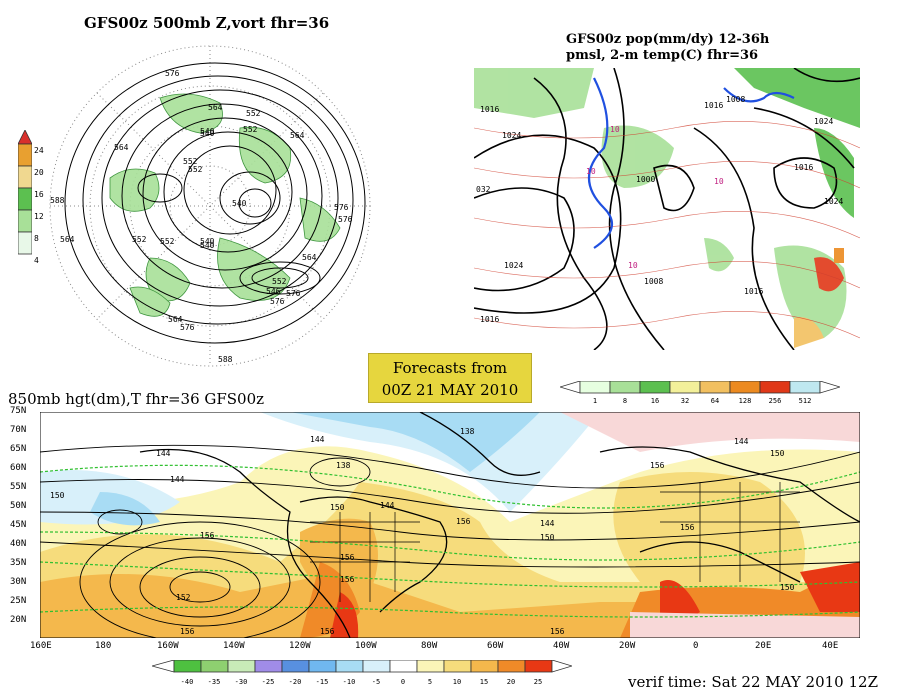 This screenshot has width=900, height=700. What do you see at coordinates (450, 368) in the screenshot?
I see `banner-line-1: Forecasts from` at bounding box center [450, 368].